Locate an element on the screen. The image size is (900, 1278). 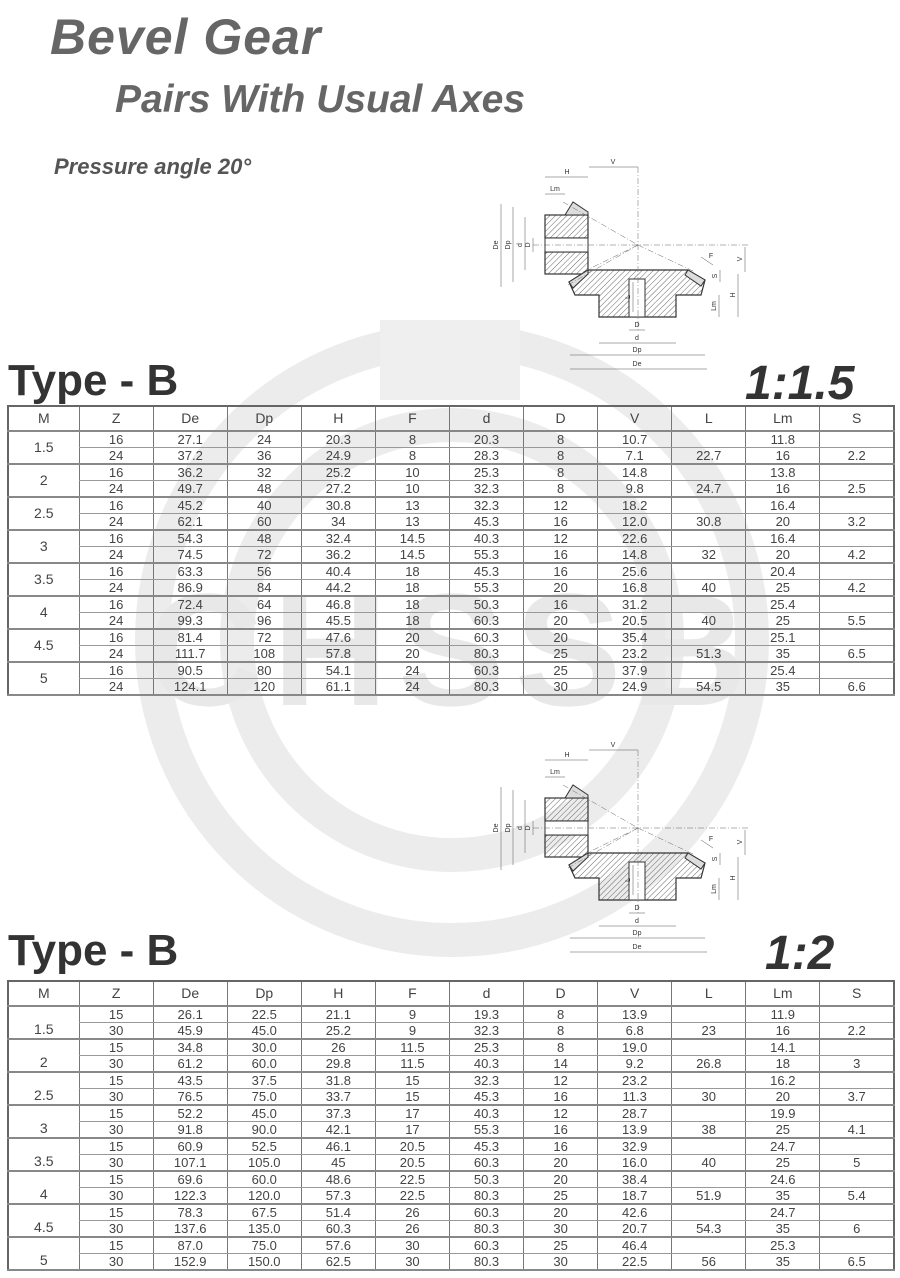
cell-s: 2.2 is located at coordinates (856, 456).